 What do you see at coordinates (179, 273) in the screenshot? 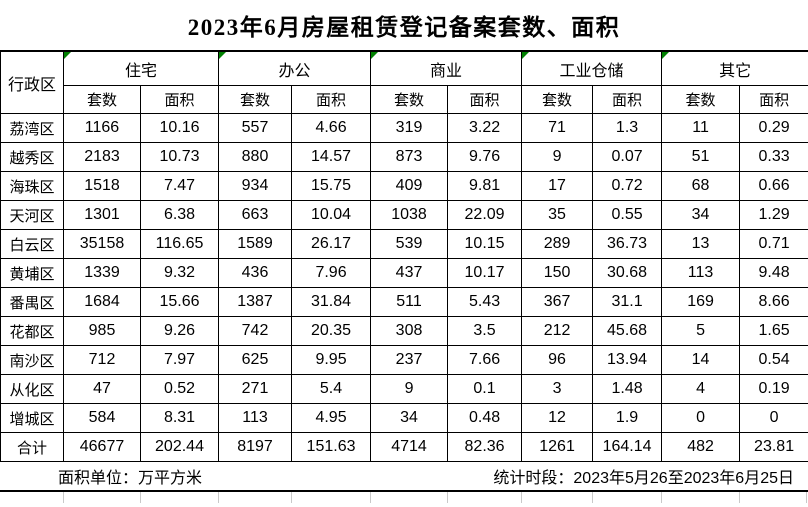
I see `value-cell: 9.32` at bounding box center [179, 273].